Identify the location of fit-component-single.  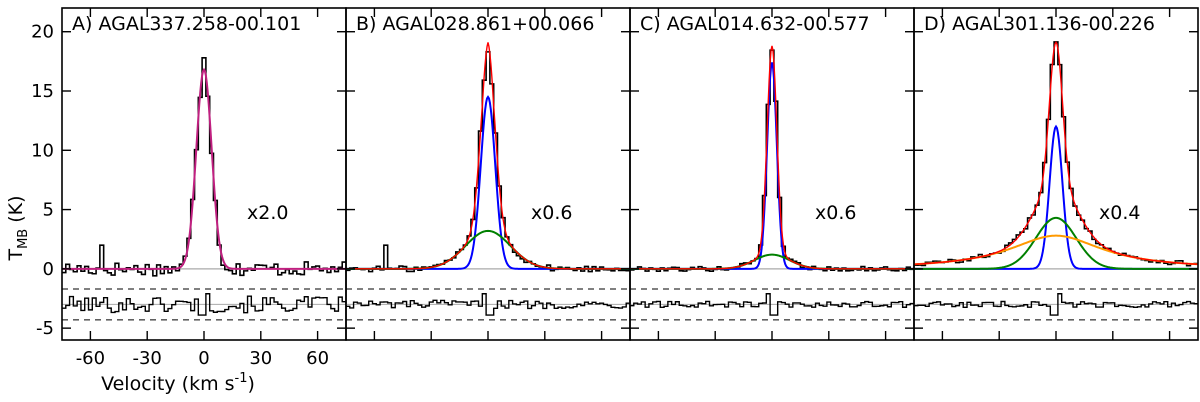
(204, 168).